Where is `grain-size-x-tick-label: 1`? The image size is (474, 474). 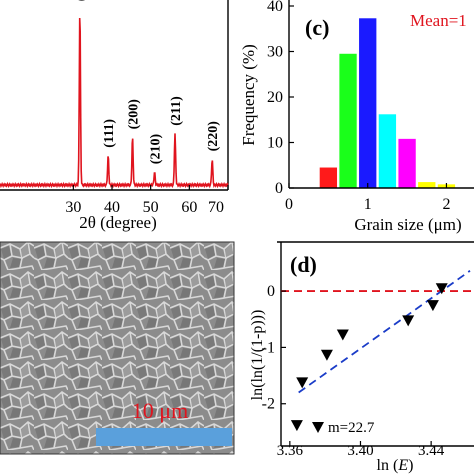 grain-size-x-tick-label: 1 is located at coordinates (368, 204).